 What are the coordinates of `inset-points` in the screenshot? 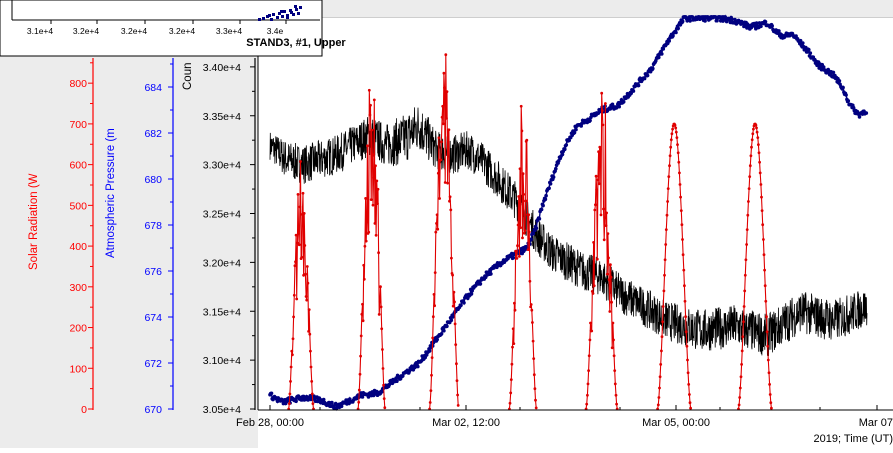 It's located at (280, 13).